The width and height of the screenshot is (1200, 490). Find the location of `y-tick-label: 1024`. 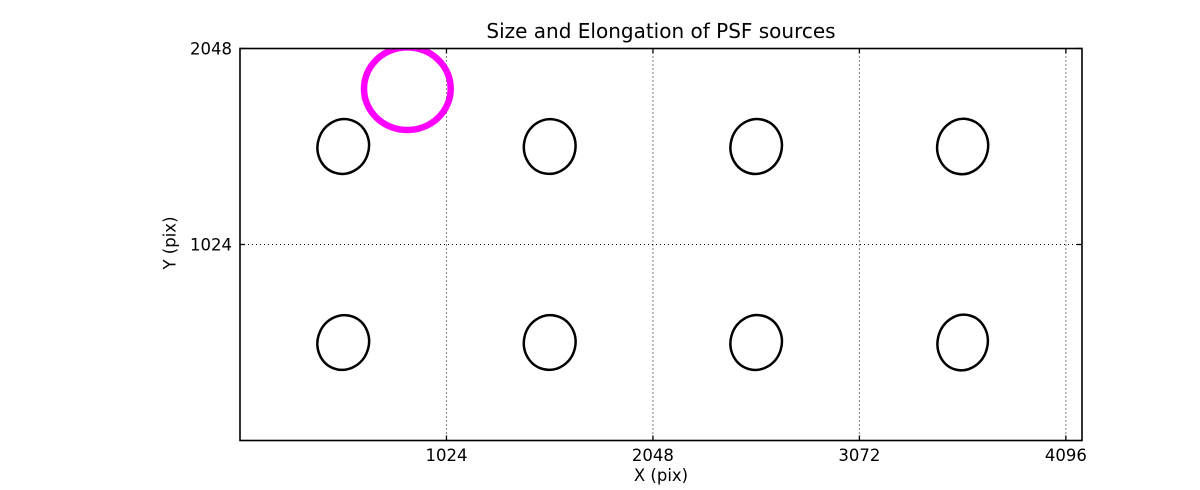

y-tick-label: 1024 is located at coordinates (211, 244).